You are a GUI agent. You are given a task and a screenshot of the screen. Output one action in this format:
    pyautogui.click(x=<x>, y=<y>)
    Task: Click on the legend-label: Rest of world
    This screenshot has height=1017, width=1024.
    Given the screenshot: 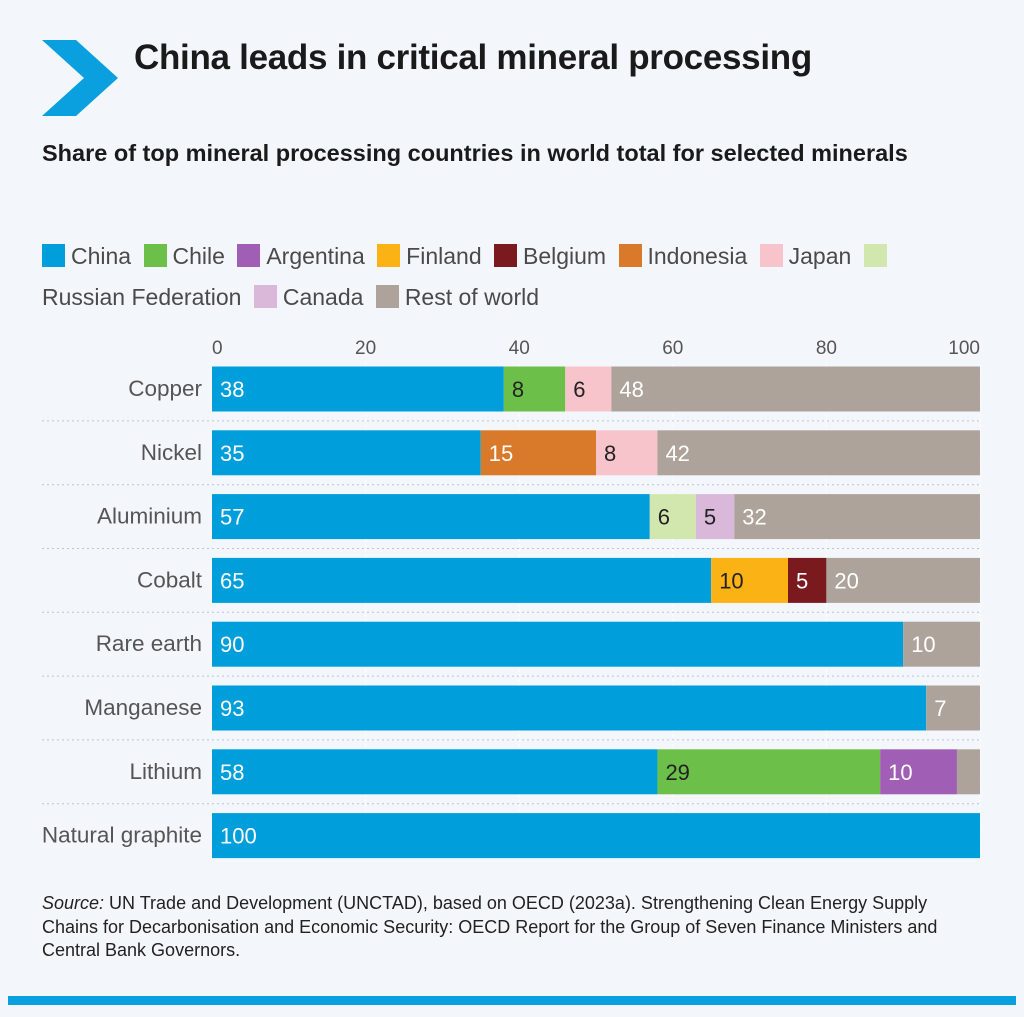 What is the action you would take?
    pyautogui.click(x=472, y=297)
    